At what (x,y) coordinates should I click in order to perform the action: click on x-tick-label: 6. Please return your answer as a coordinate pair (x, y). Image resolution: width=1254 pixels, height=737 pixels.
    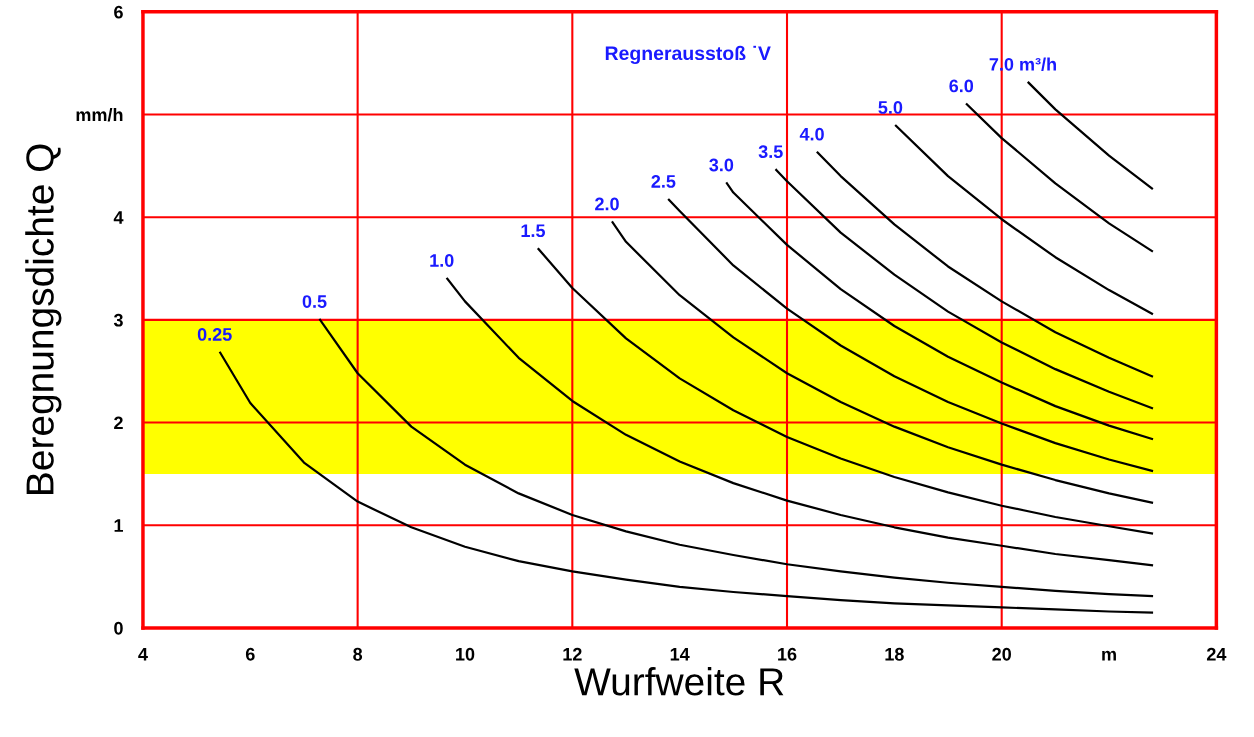
    Looking at the image, I should click on (250, 654).